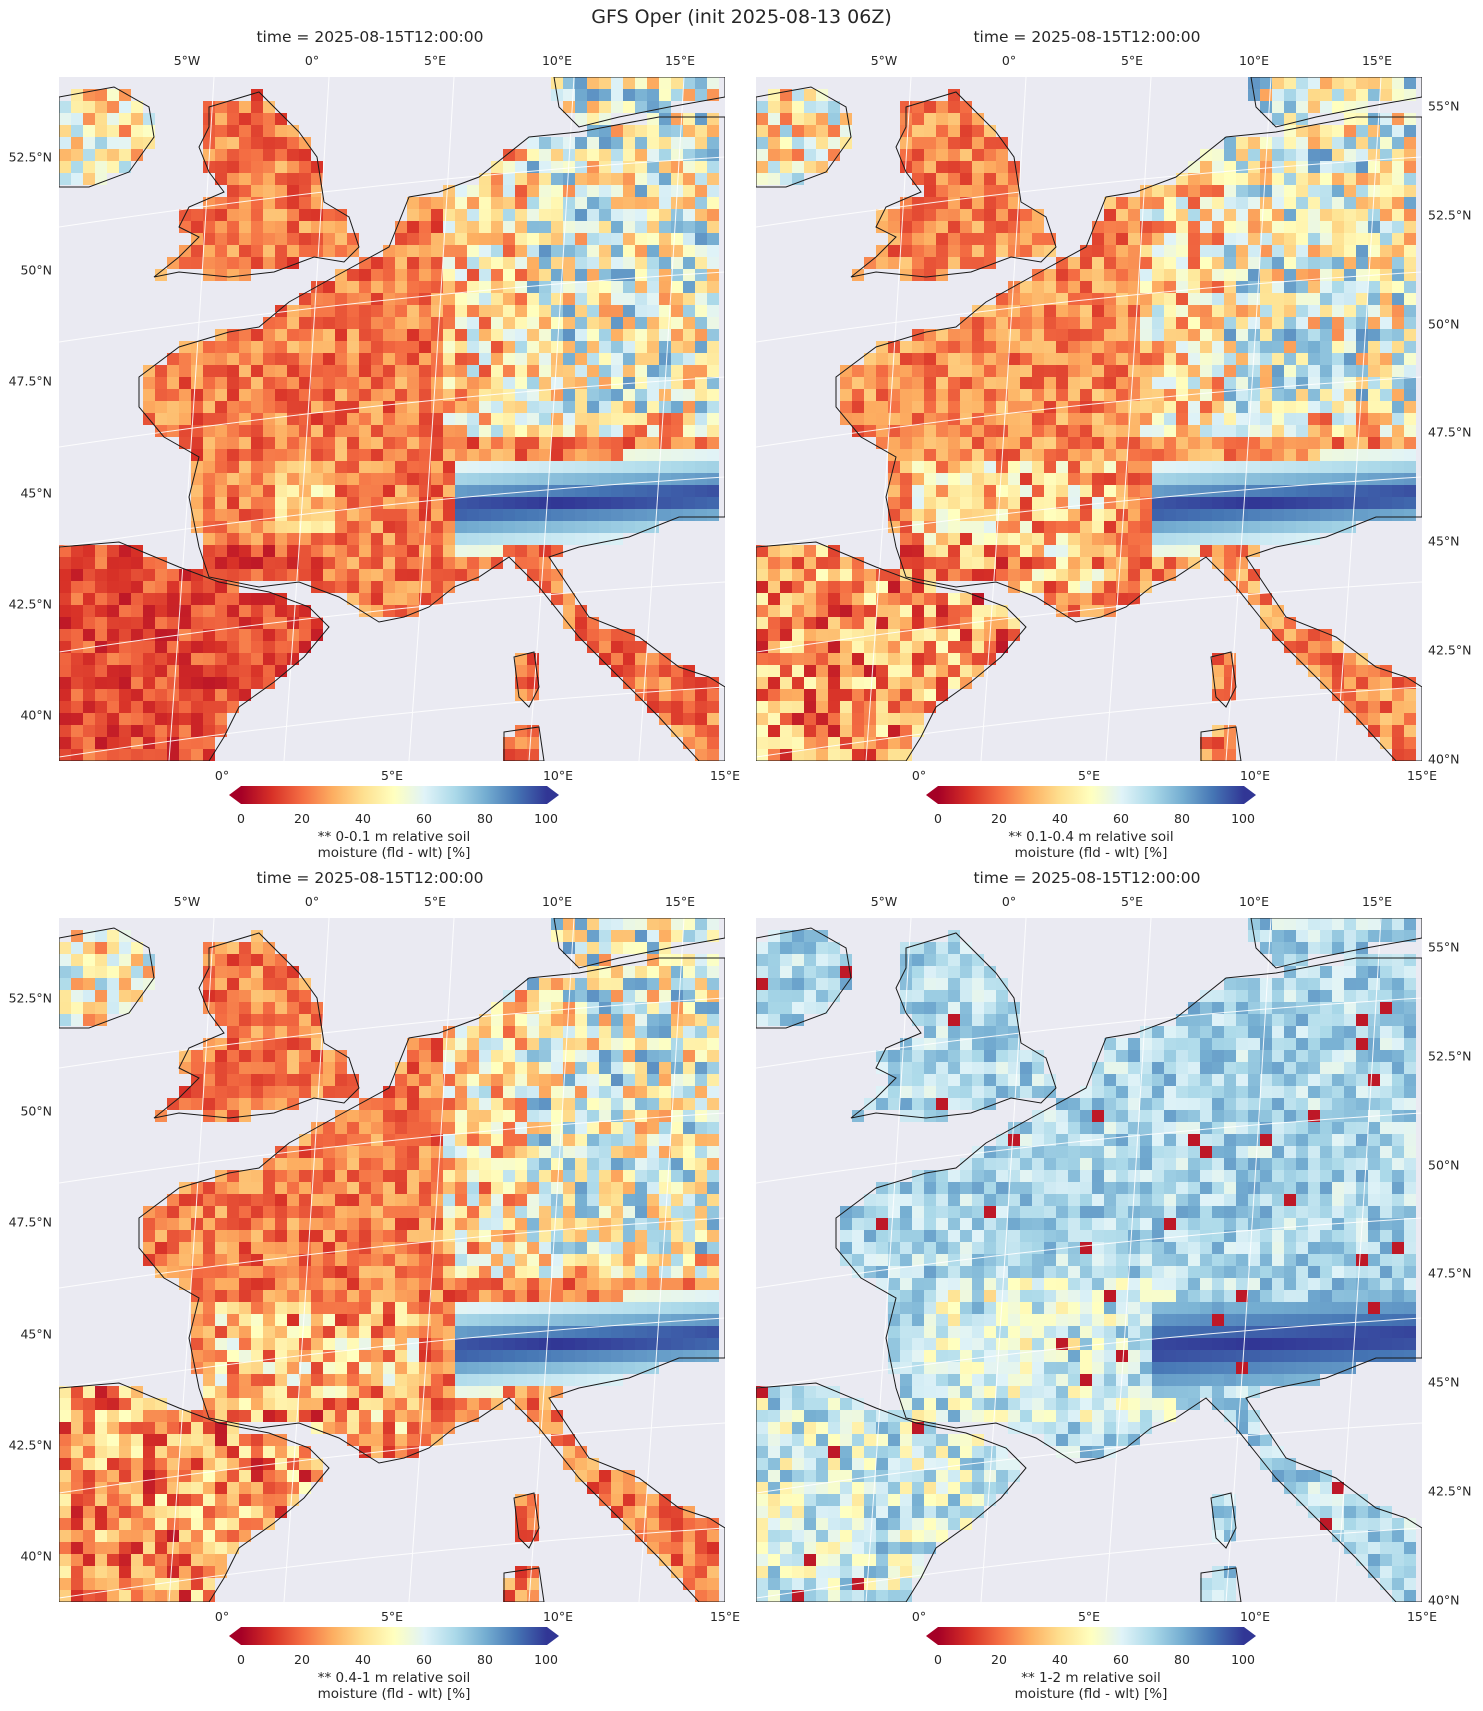 This screenshot has height=1711, width=1483. I want to click on colorbar-label-line: ** 0.1-0.4 m relative soil, so click(1091, 837).